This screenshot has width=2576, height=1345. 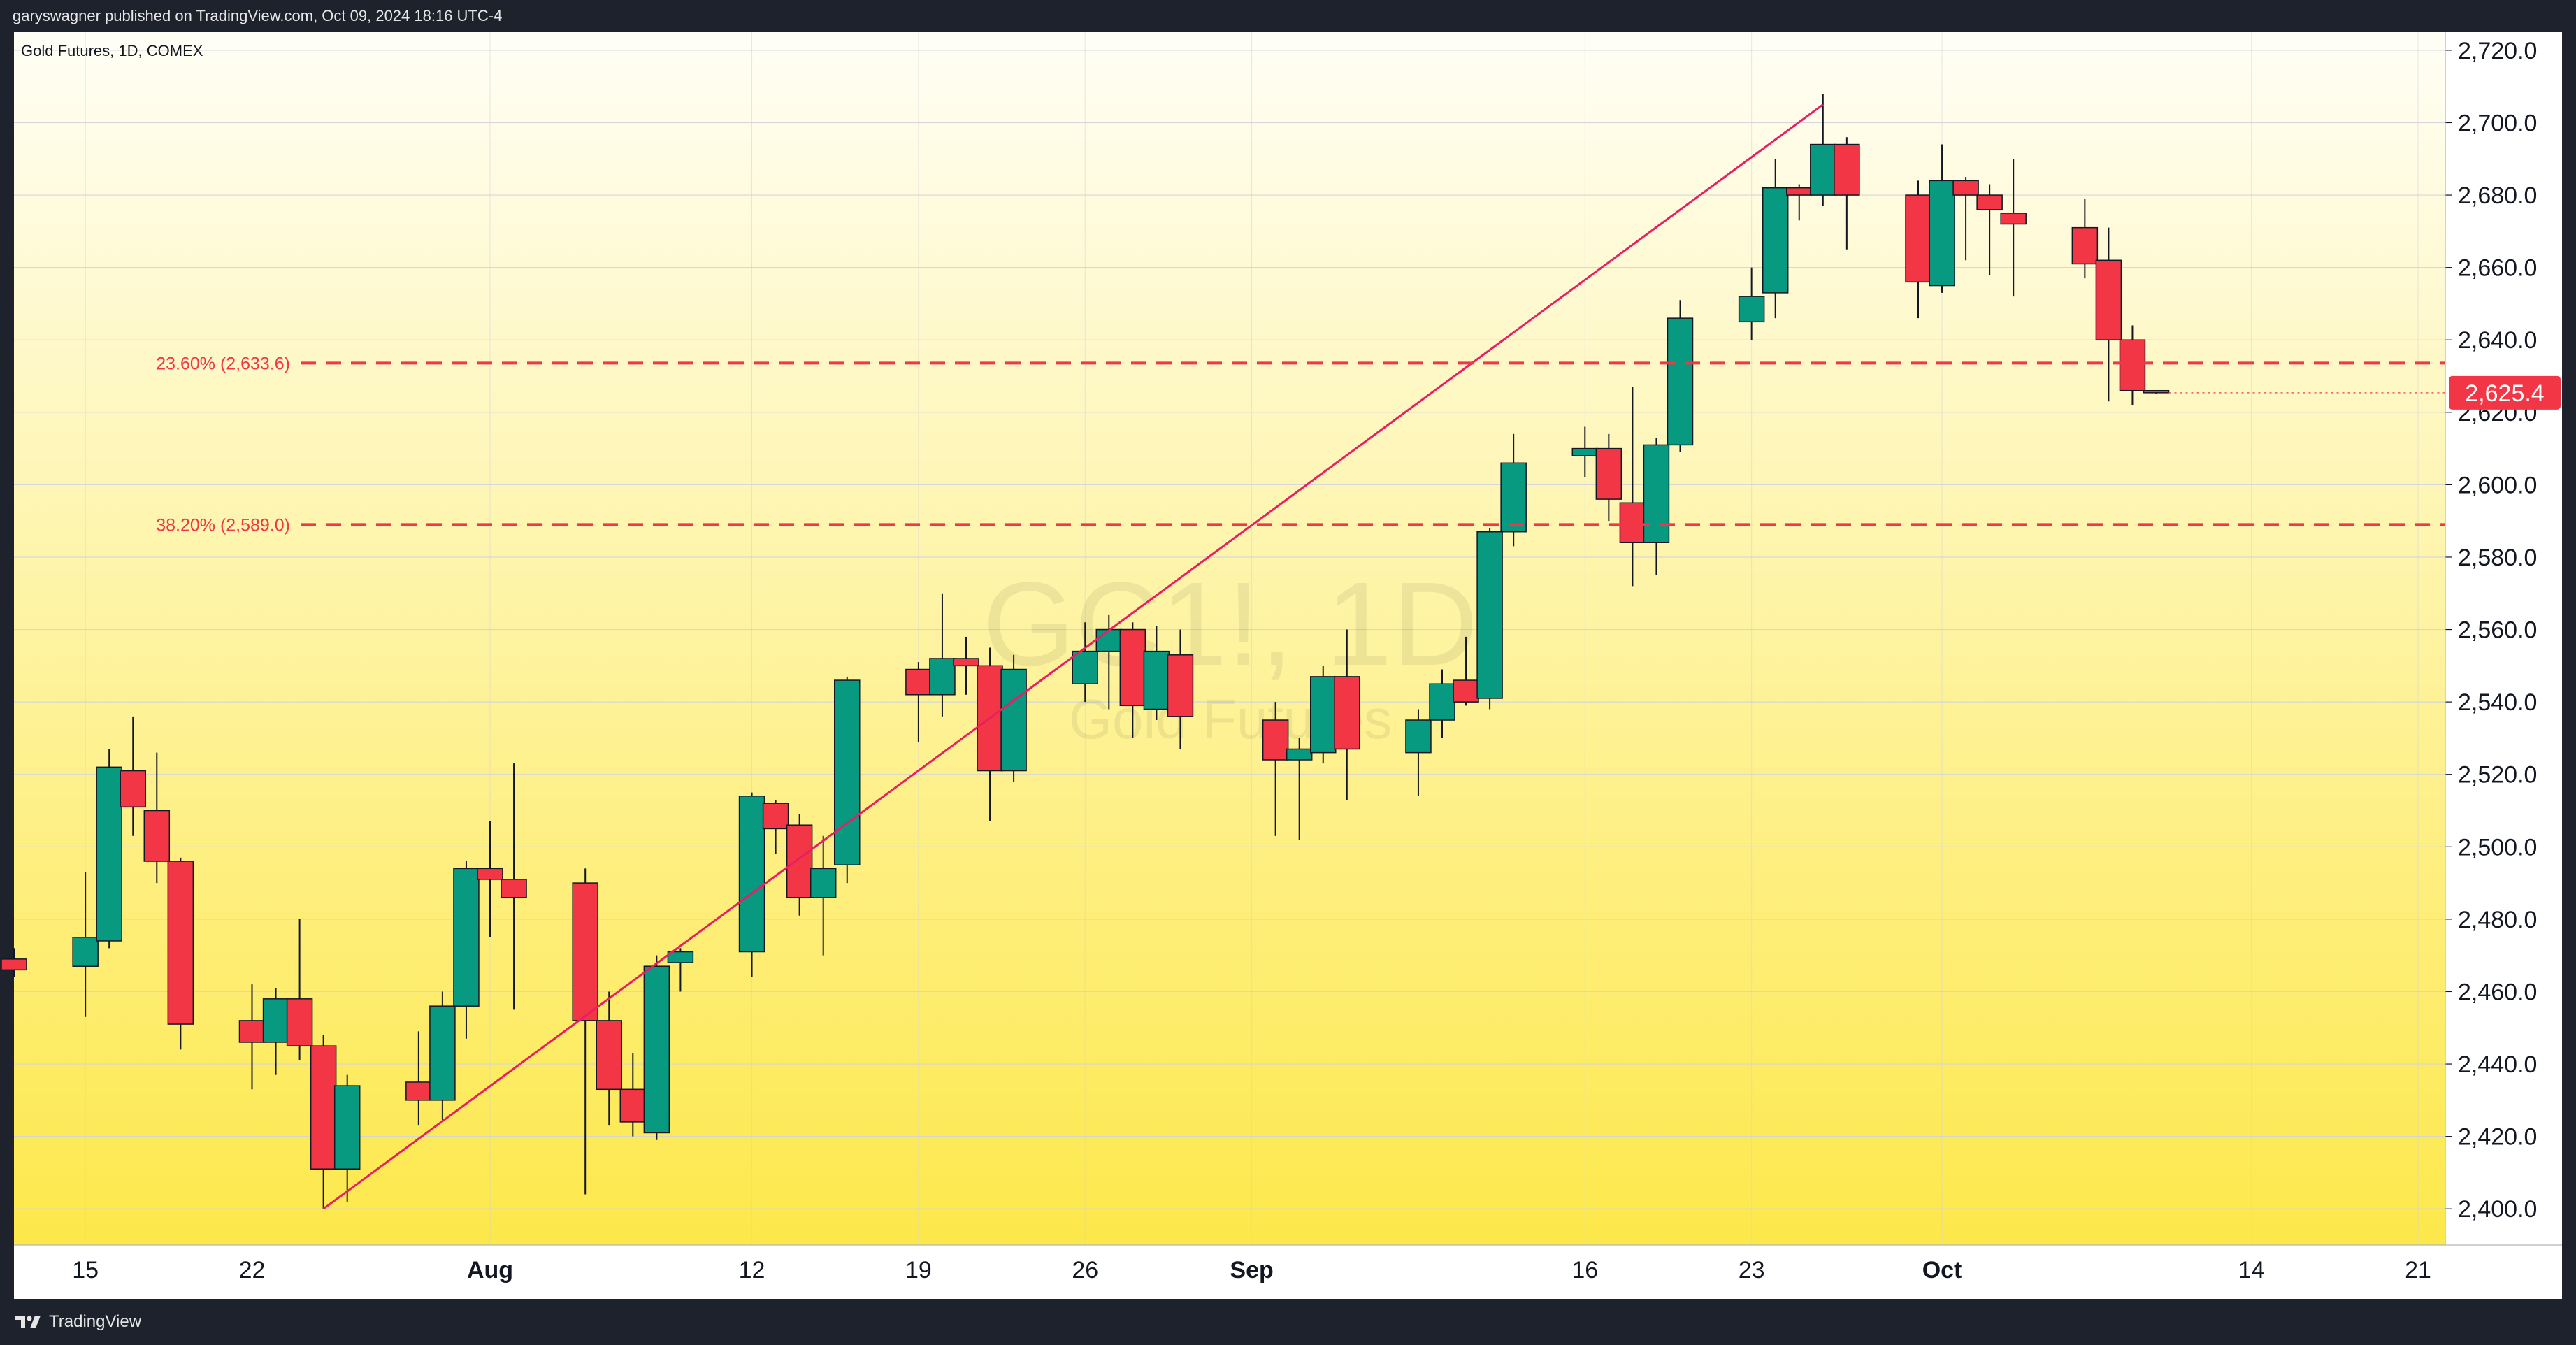 I want to click on price-tick-label: 2,660.0, so click(x=2497, y=268).